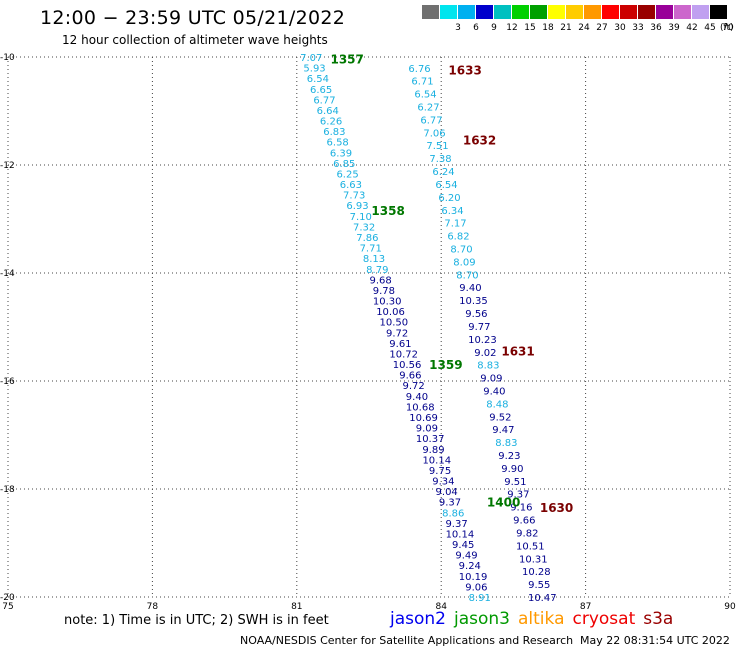  Describe the element at coordinates (655, 640) in the screenshot. I see `generated-timestamp: May 22 08:31:54 UTC 2022` at that location.